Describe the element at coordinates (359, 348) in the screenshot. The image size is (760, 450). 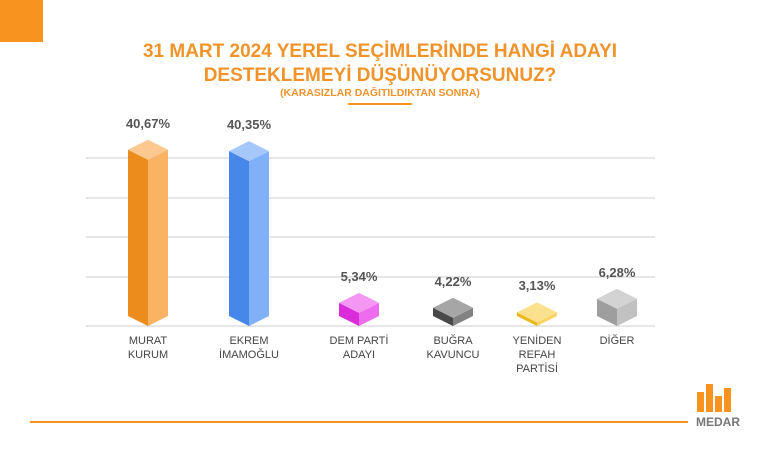
I see `x-tick-label: DEM PARTİ ADAYI` at that location.